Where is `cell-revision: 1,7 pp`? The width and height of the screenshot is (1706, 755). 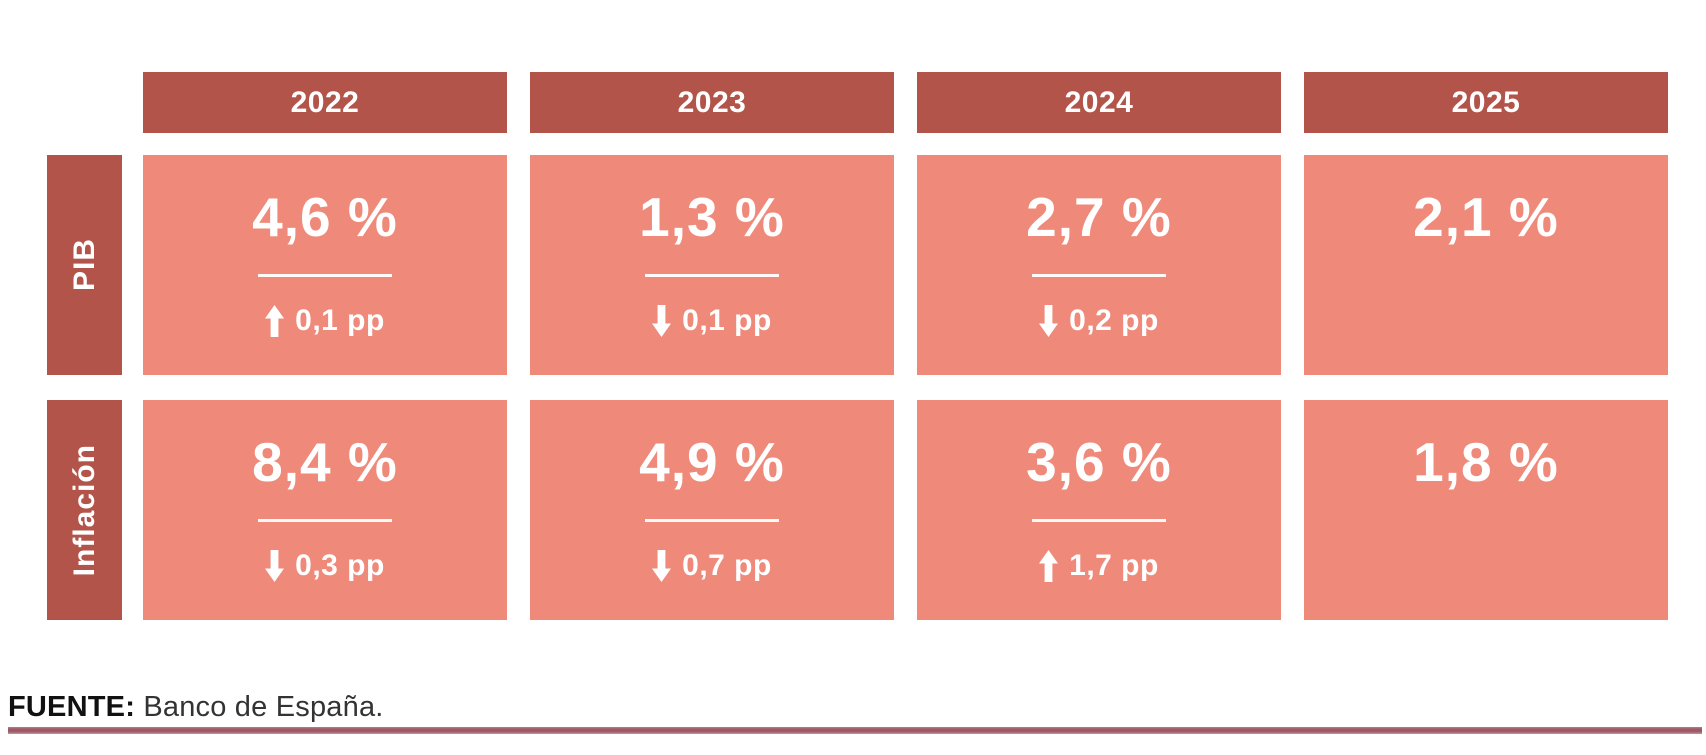 cell-revision: 1,7 pp is located at coordinates (1099, 566).